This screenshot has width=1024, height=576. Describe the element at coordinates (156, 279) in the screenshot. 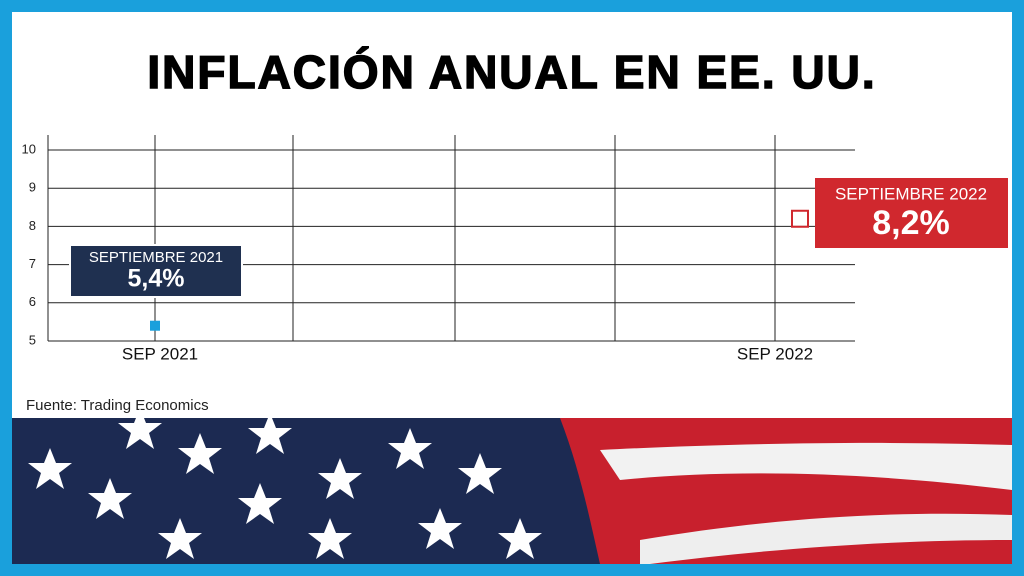

I see `value-label: 5,4%` at that location.